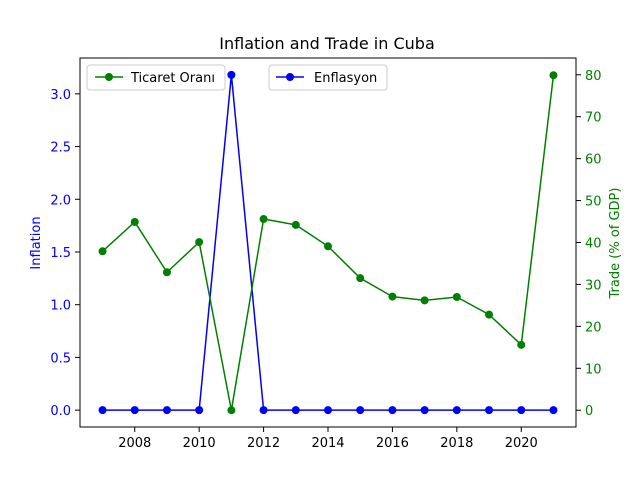 The width and height of the screenshot is (640, 480). Describe the element at coordinates (593, 244) in the screenshot. I see `right-tick-label: 40` at that location.